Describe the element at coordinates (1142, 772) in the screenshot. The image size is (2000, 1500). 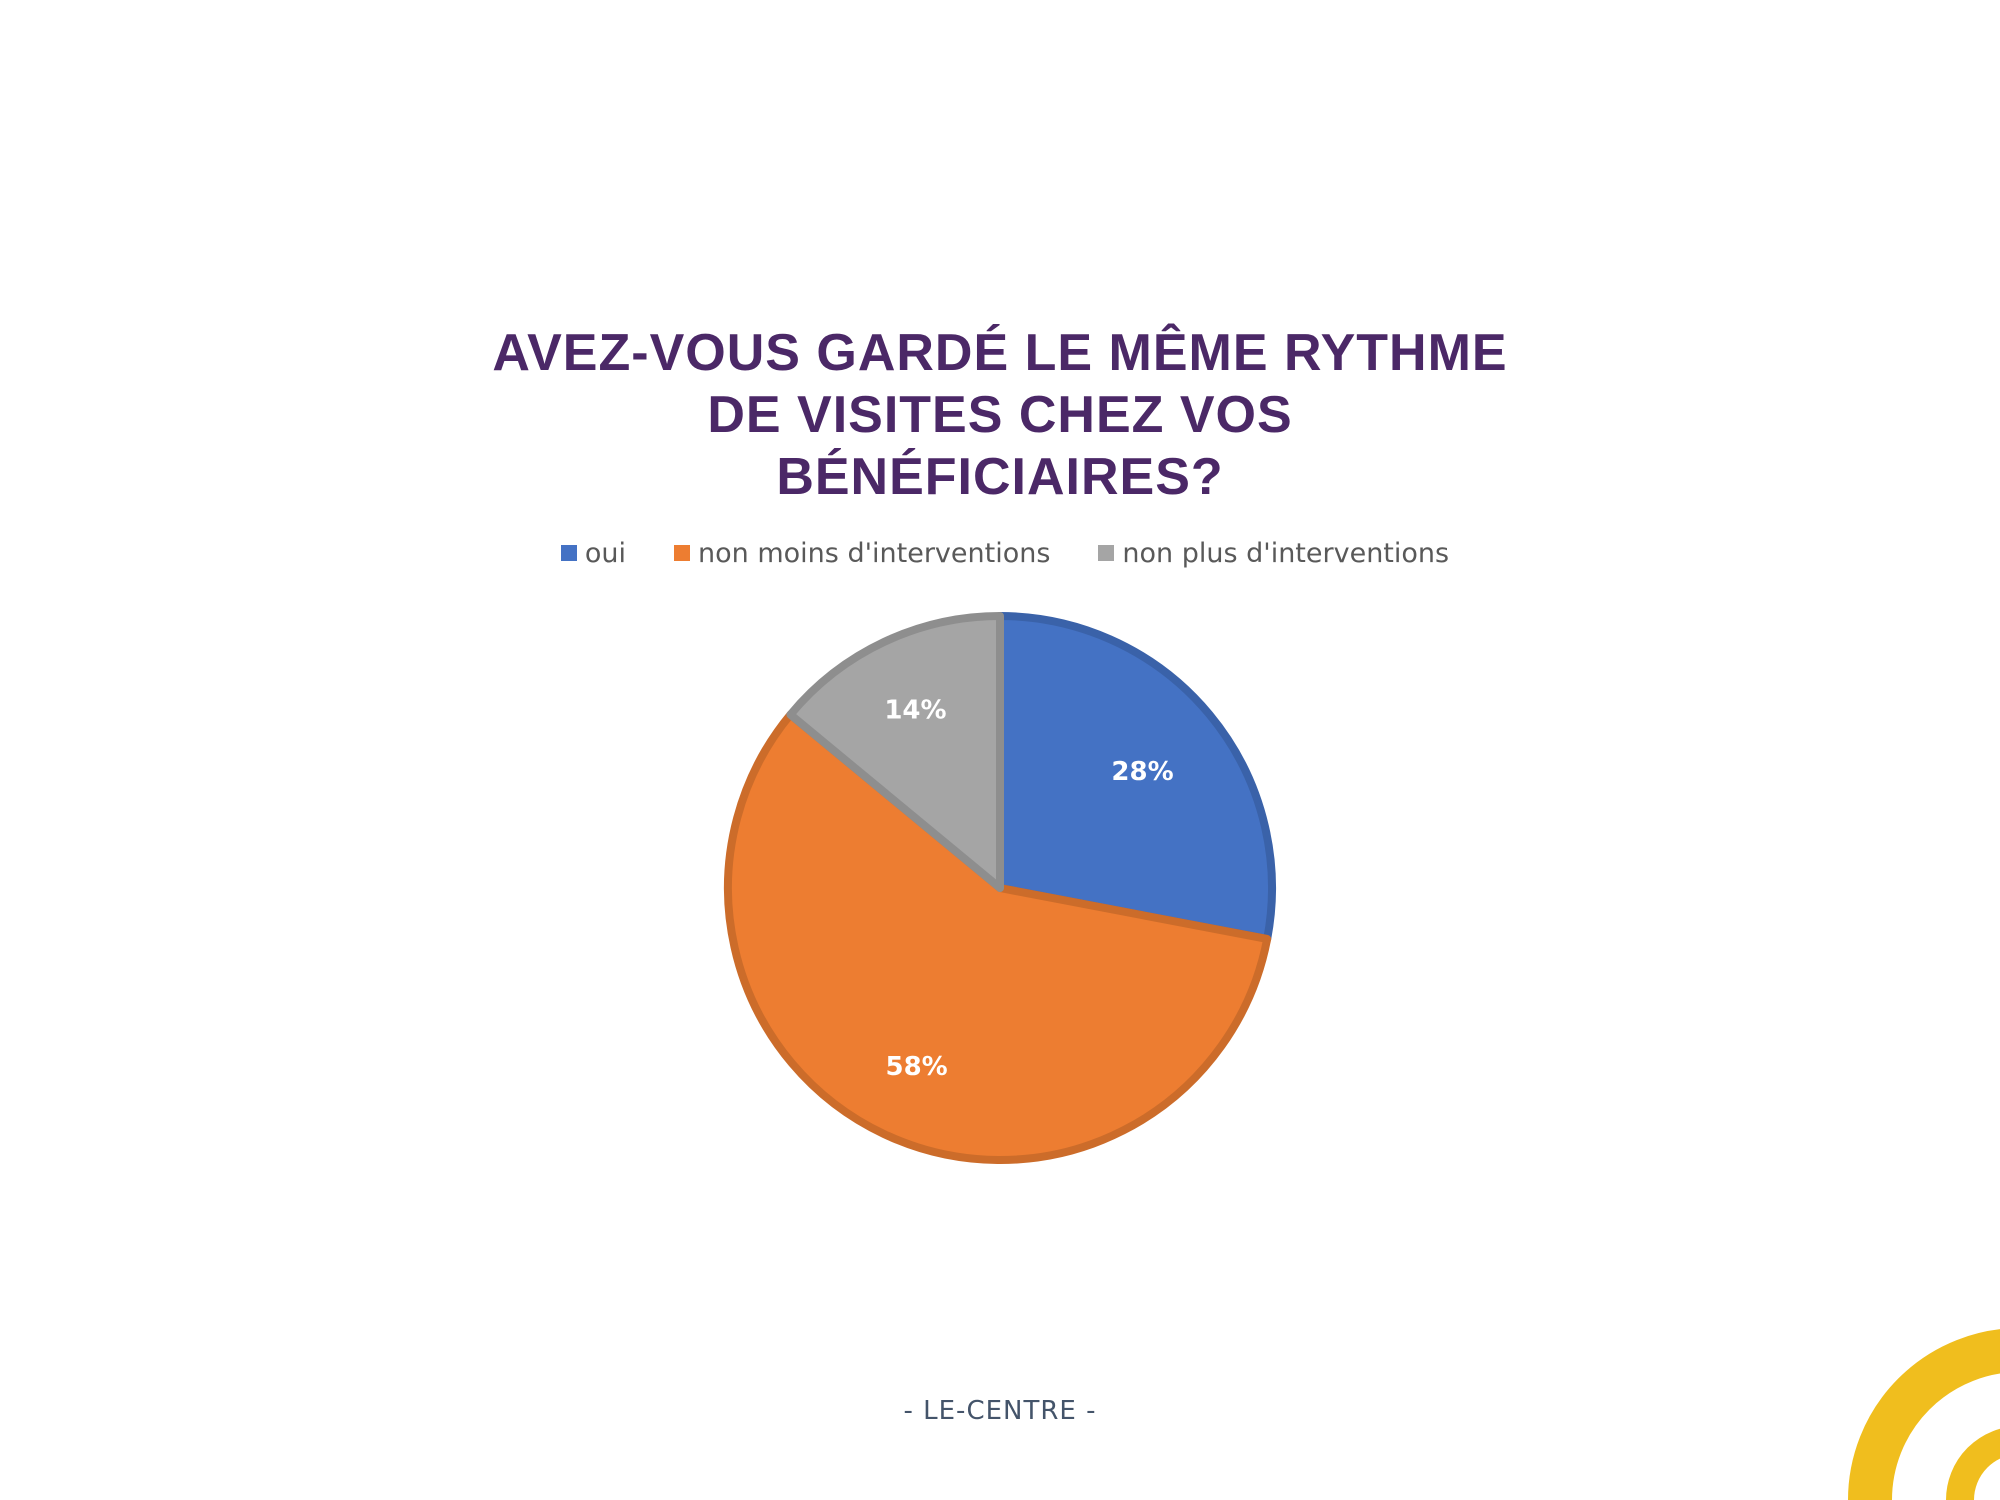
I see `data-label-oui: 28%` at that location.